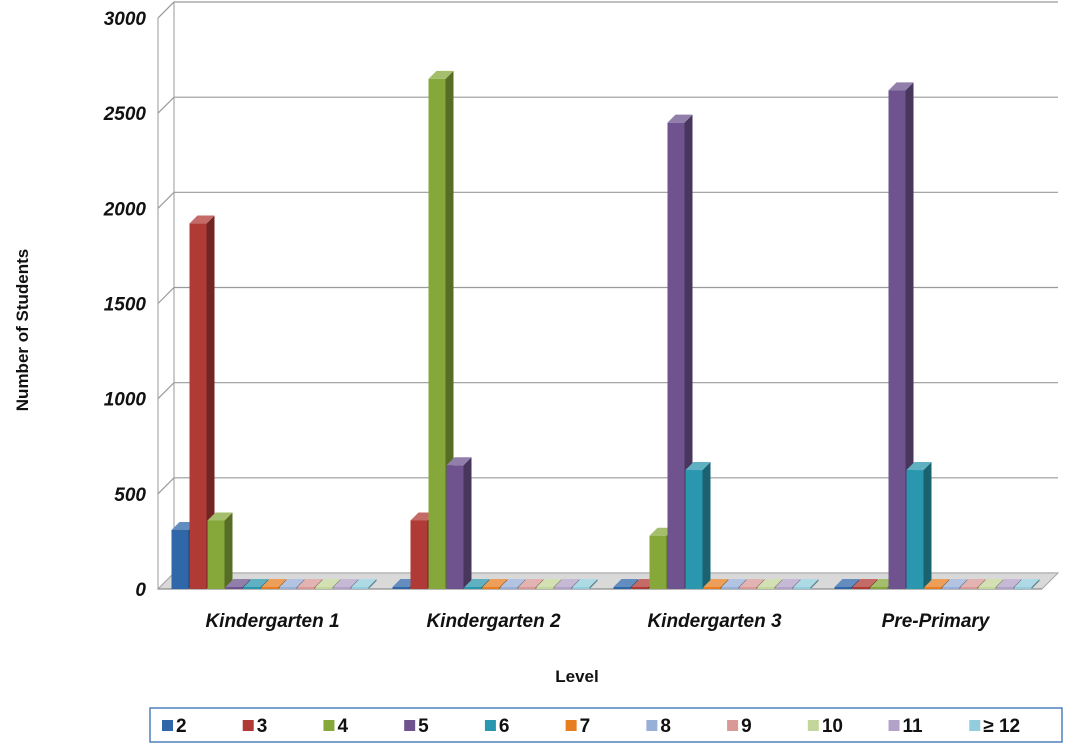 This screenshot has height=748, width=1091. I want to click on x-axis-title: Level, so click(576, 676).